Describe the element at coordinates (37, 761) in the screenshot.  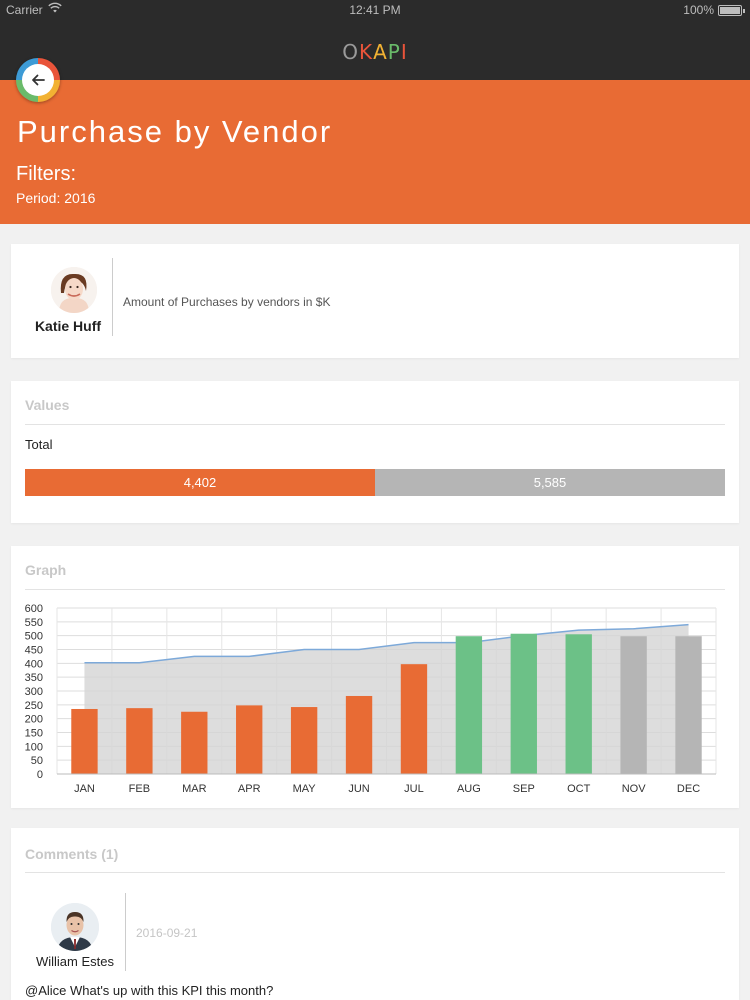
I see `y-tick-label: 50` at that location.